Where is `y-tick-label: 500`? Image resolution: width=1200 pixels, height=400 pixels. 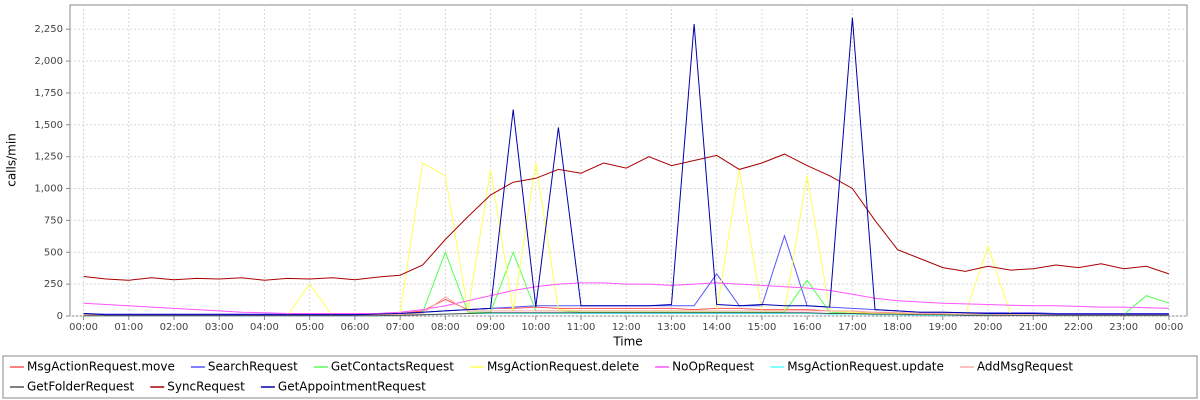 y-tick-label: 500 is located at coordinates (53, 252).